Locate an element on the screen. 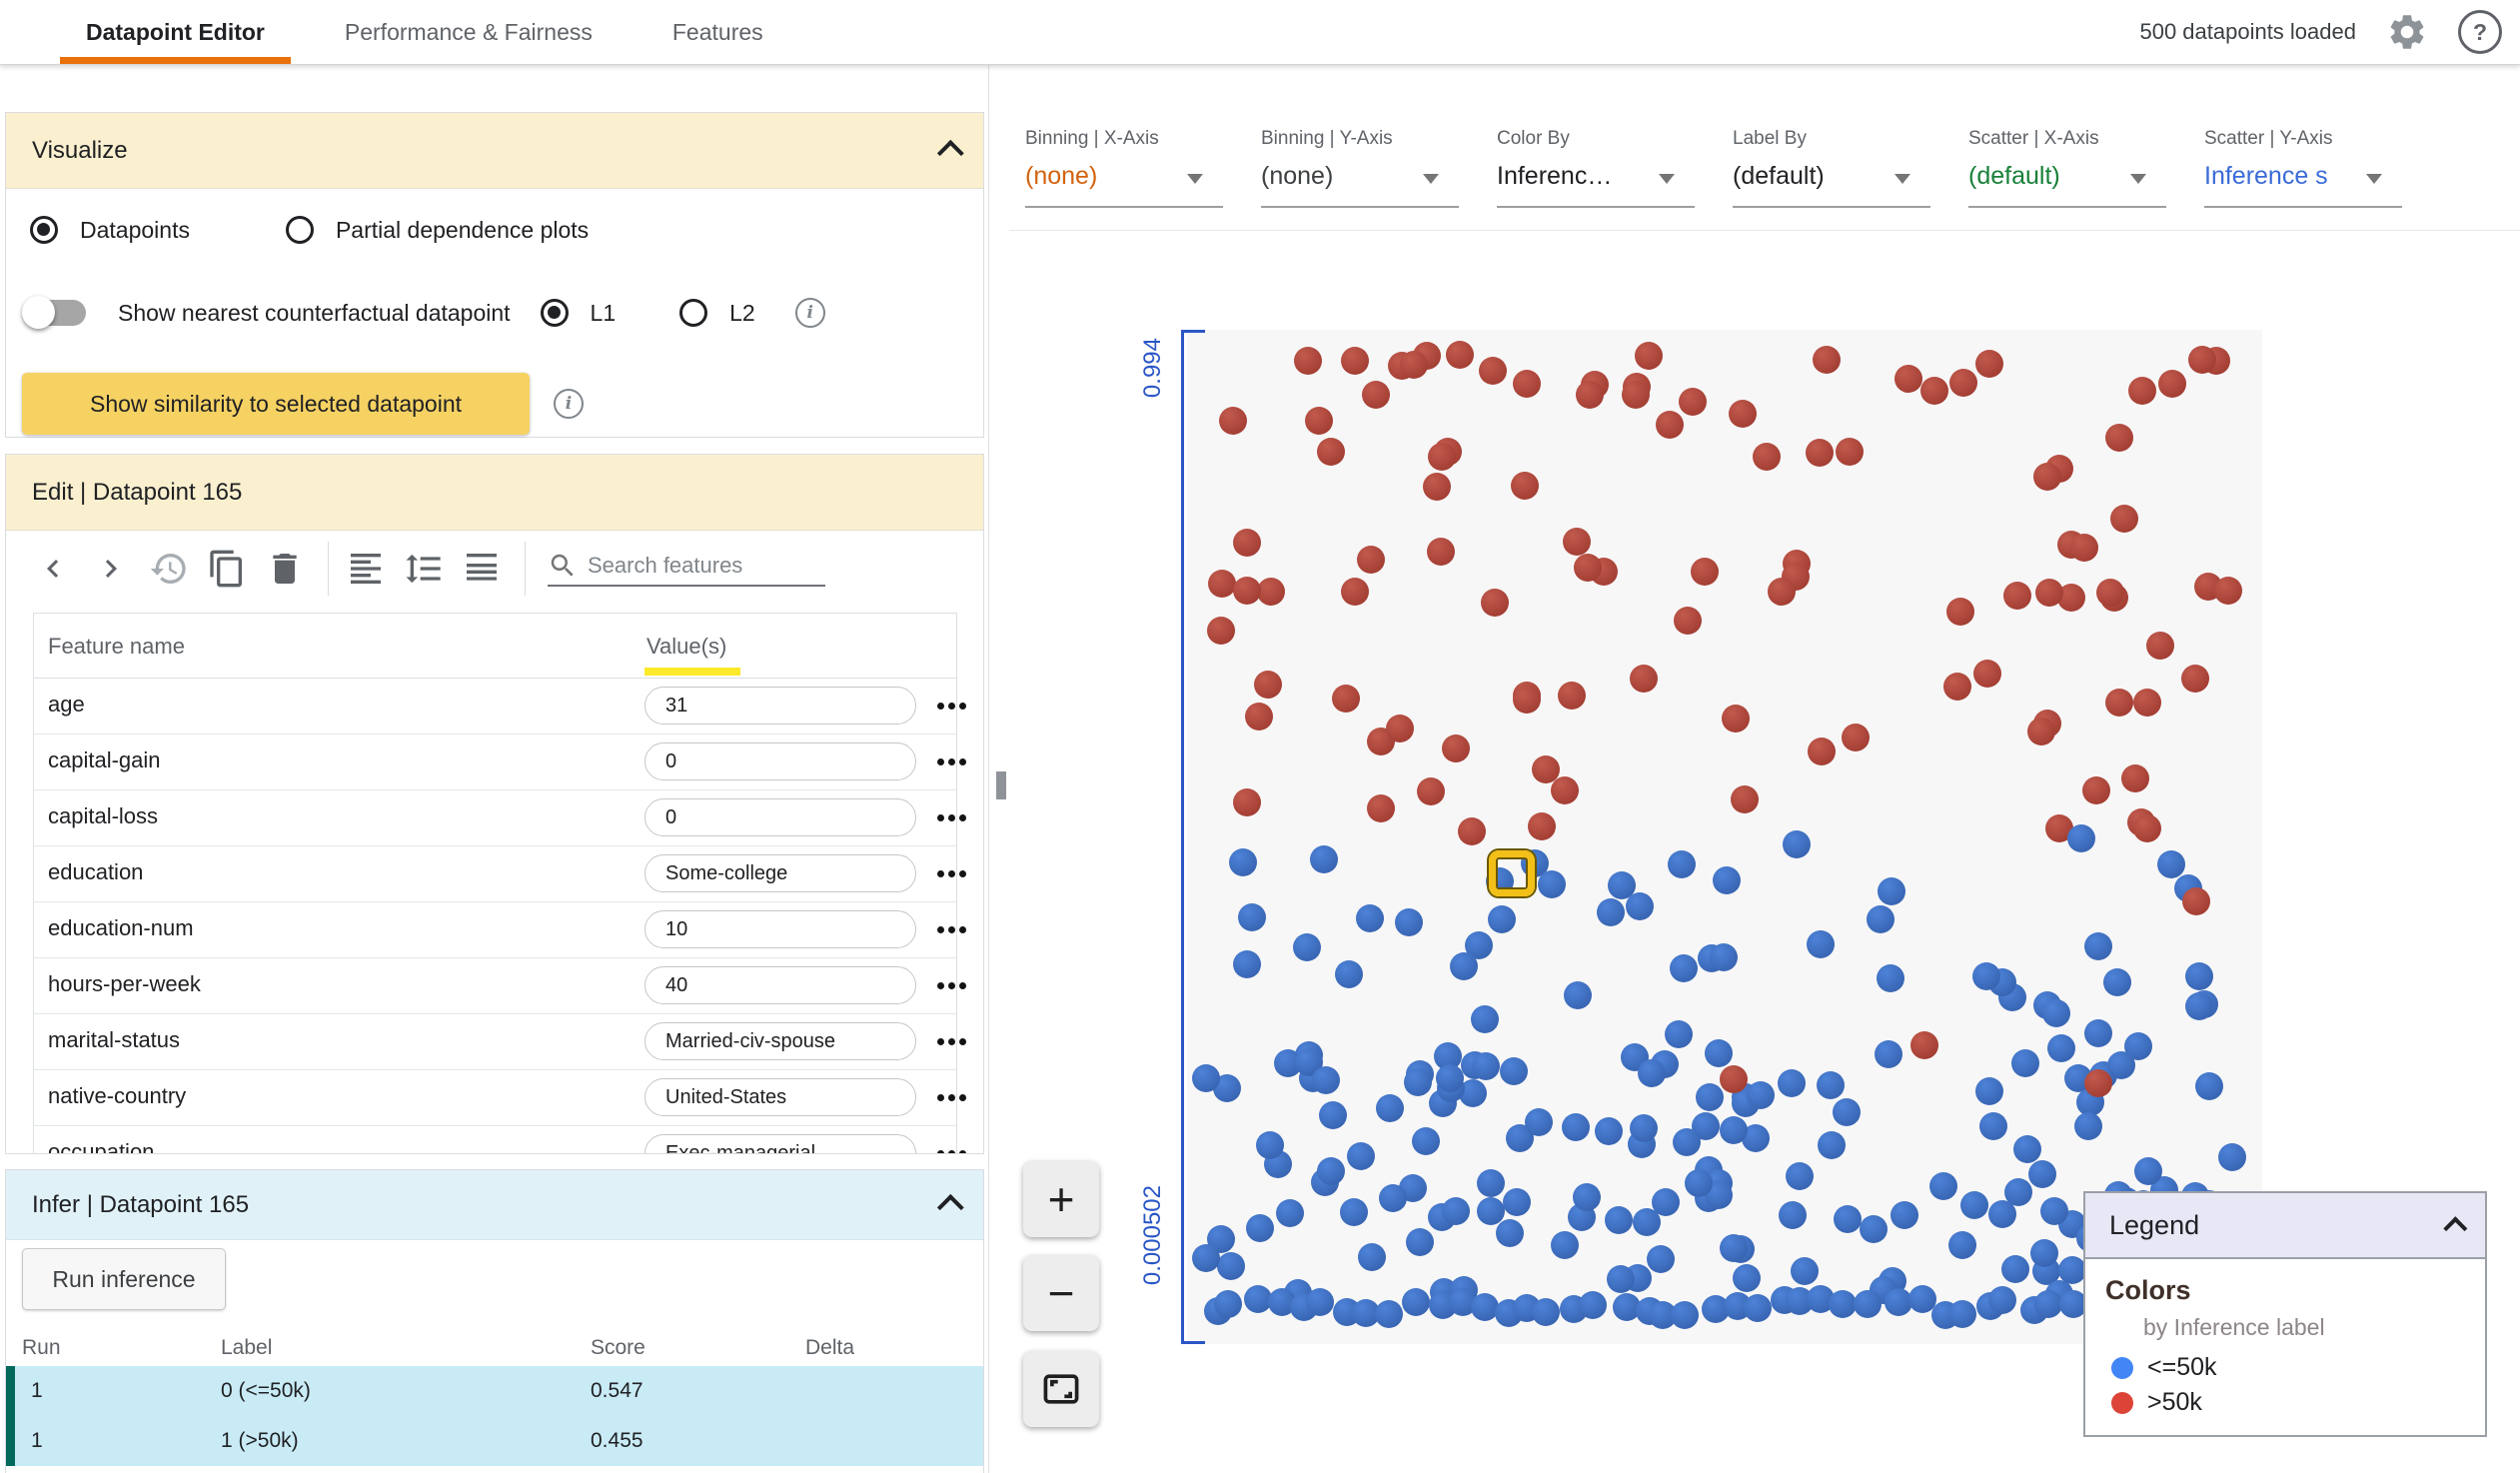  feature-value-input: 0 is located at coordinates (780, 761).